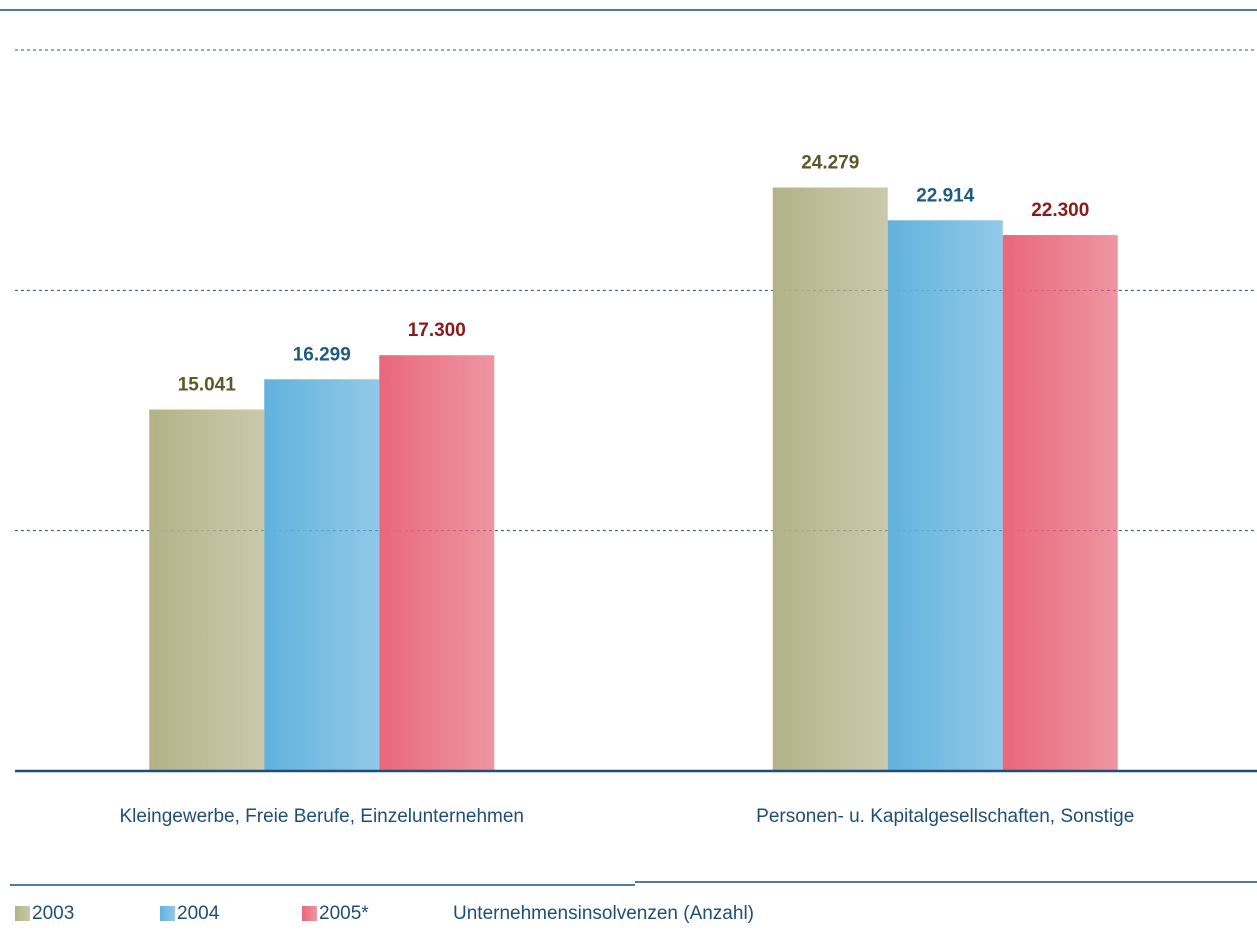 This screenshot has width=1257, height=931. Describe the element at coordinates (198, 913) in the screenshot. I see `legend-label: 2004` at that location.